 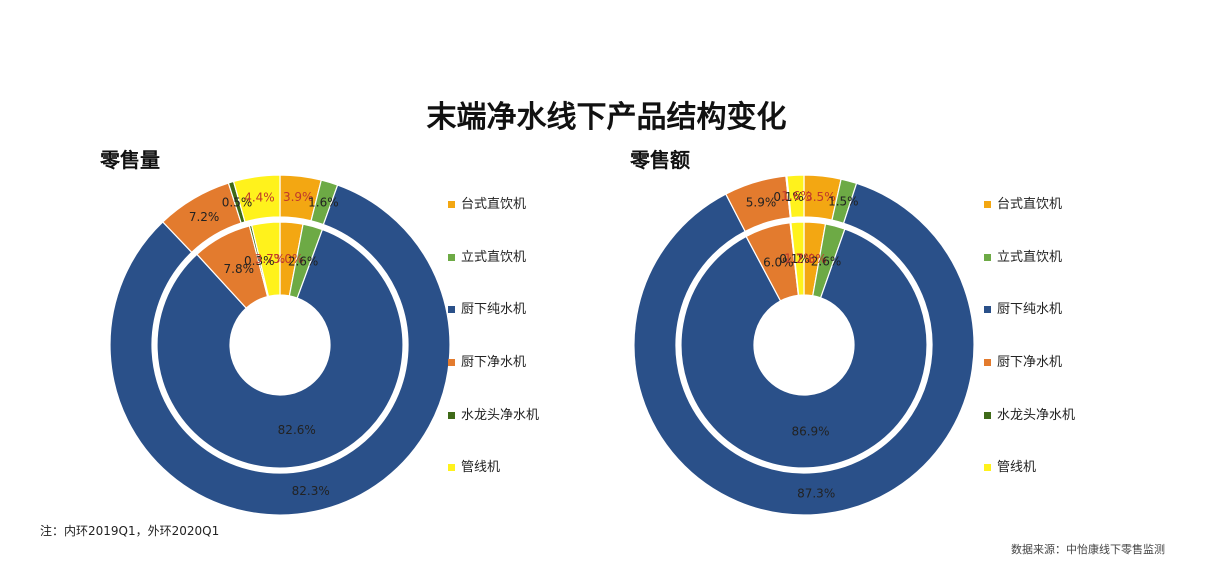 What do you see at coordinates (794, 259) in the screenshot?
I see `value-inner-label-faucet: 0.1%` at bounding box center [794, 259].